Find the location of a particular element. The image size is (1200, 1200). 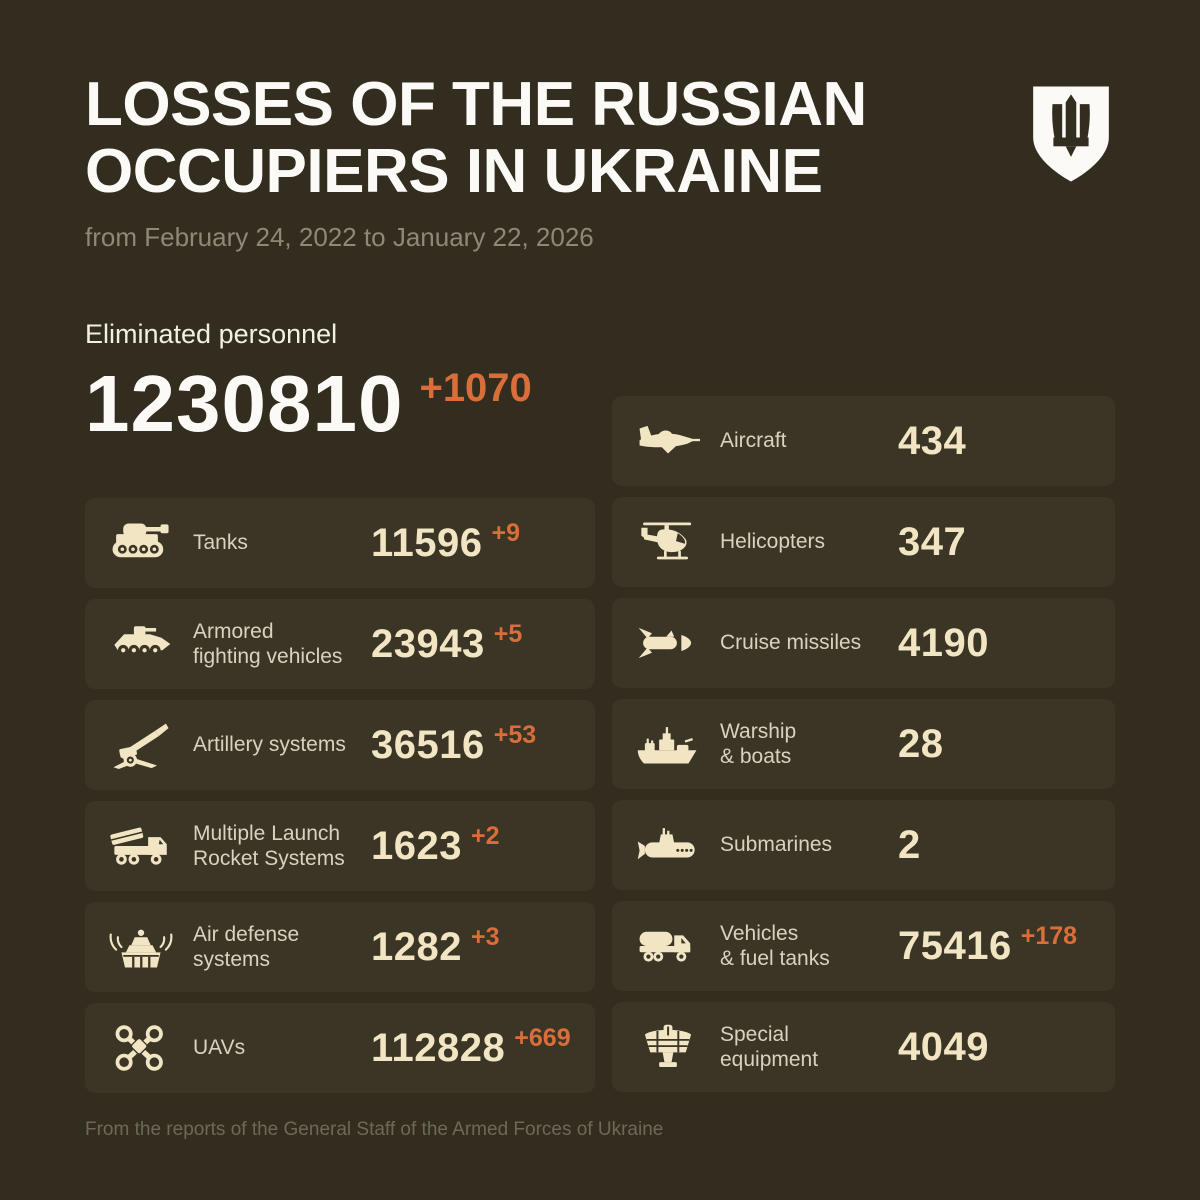

stat-value: 75416 is located at coordinates (955, 945).